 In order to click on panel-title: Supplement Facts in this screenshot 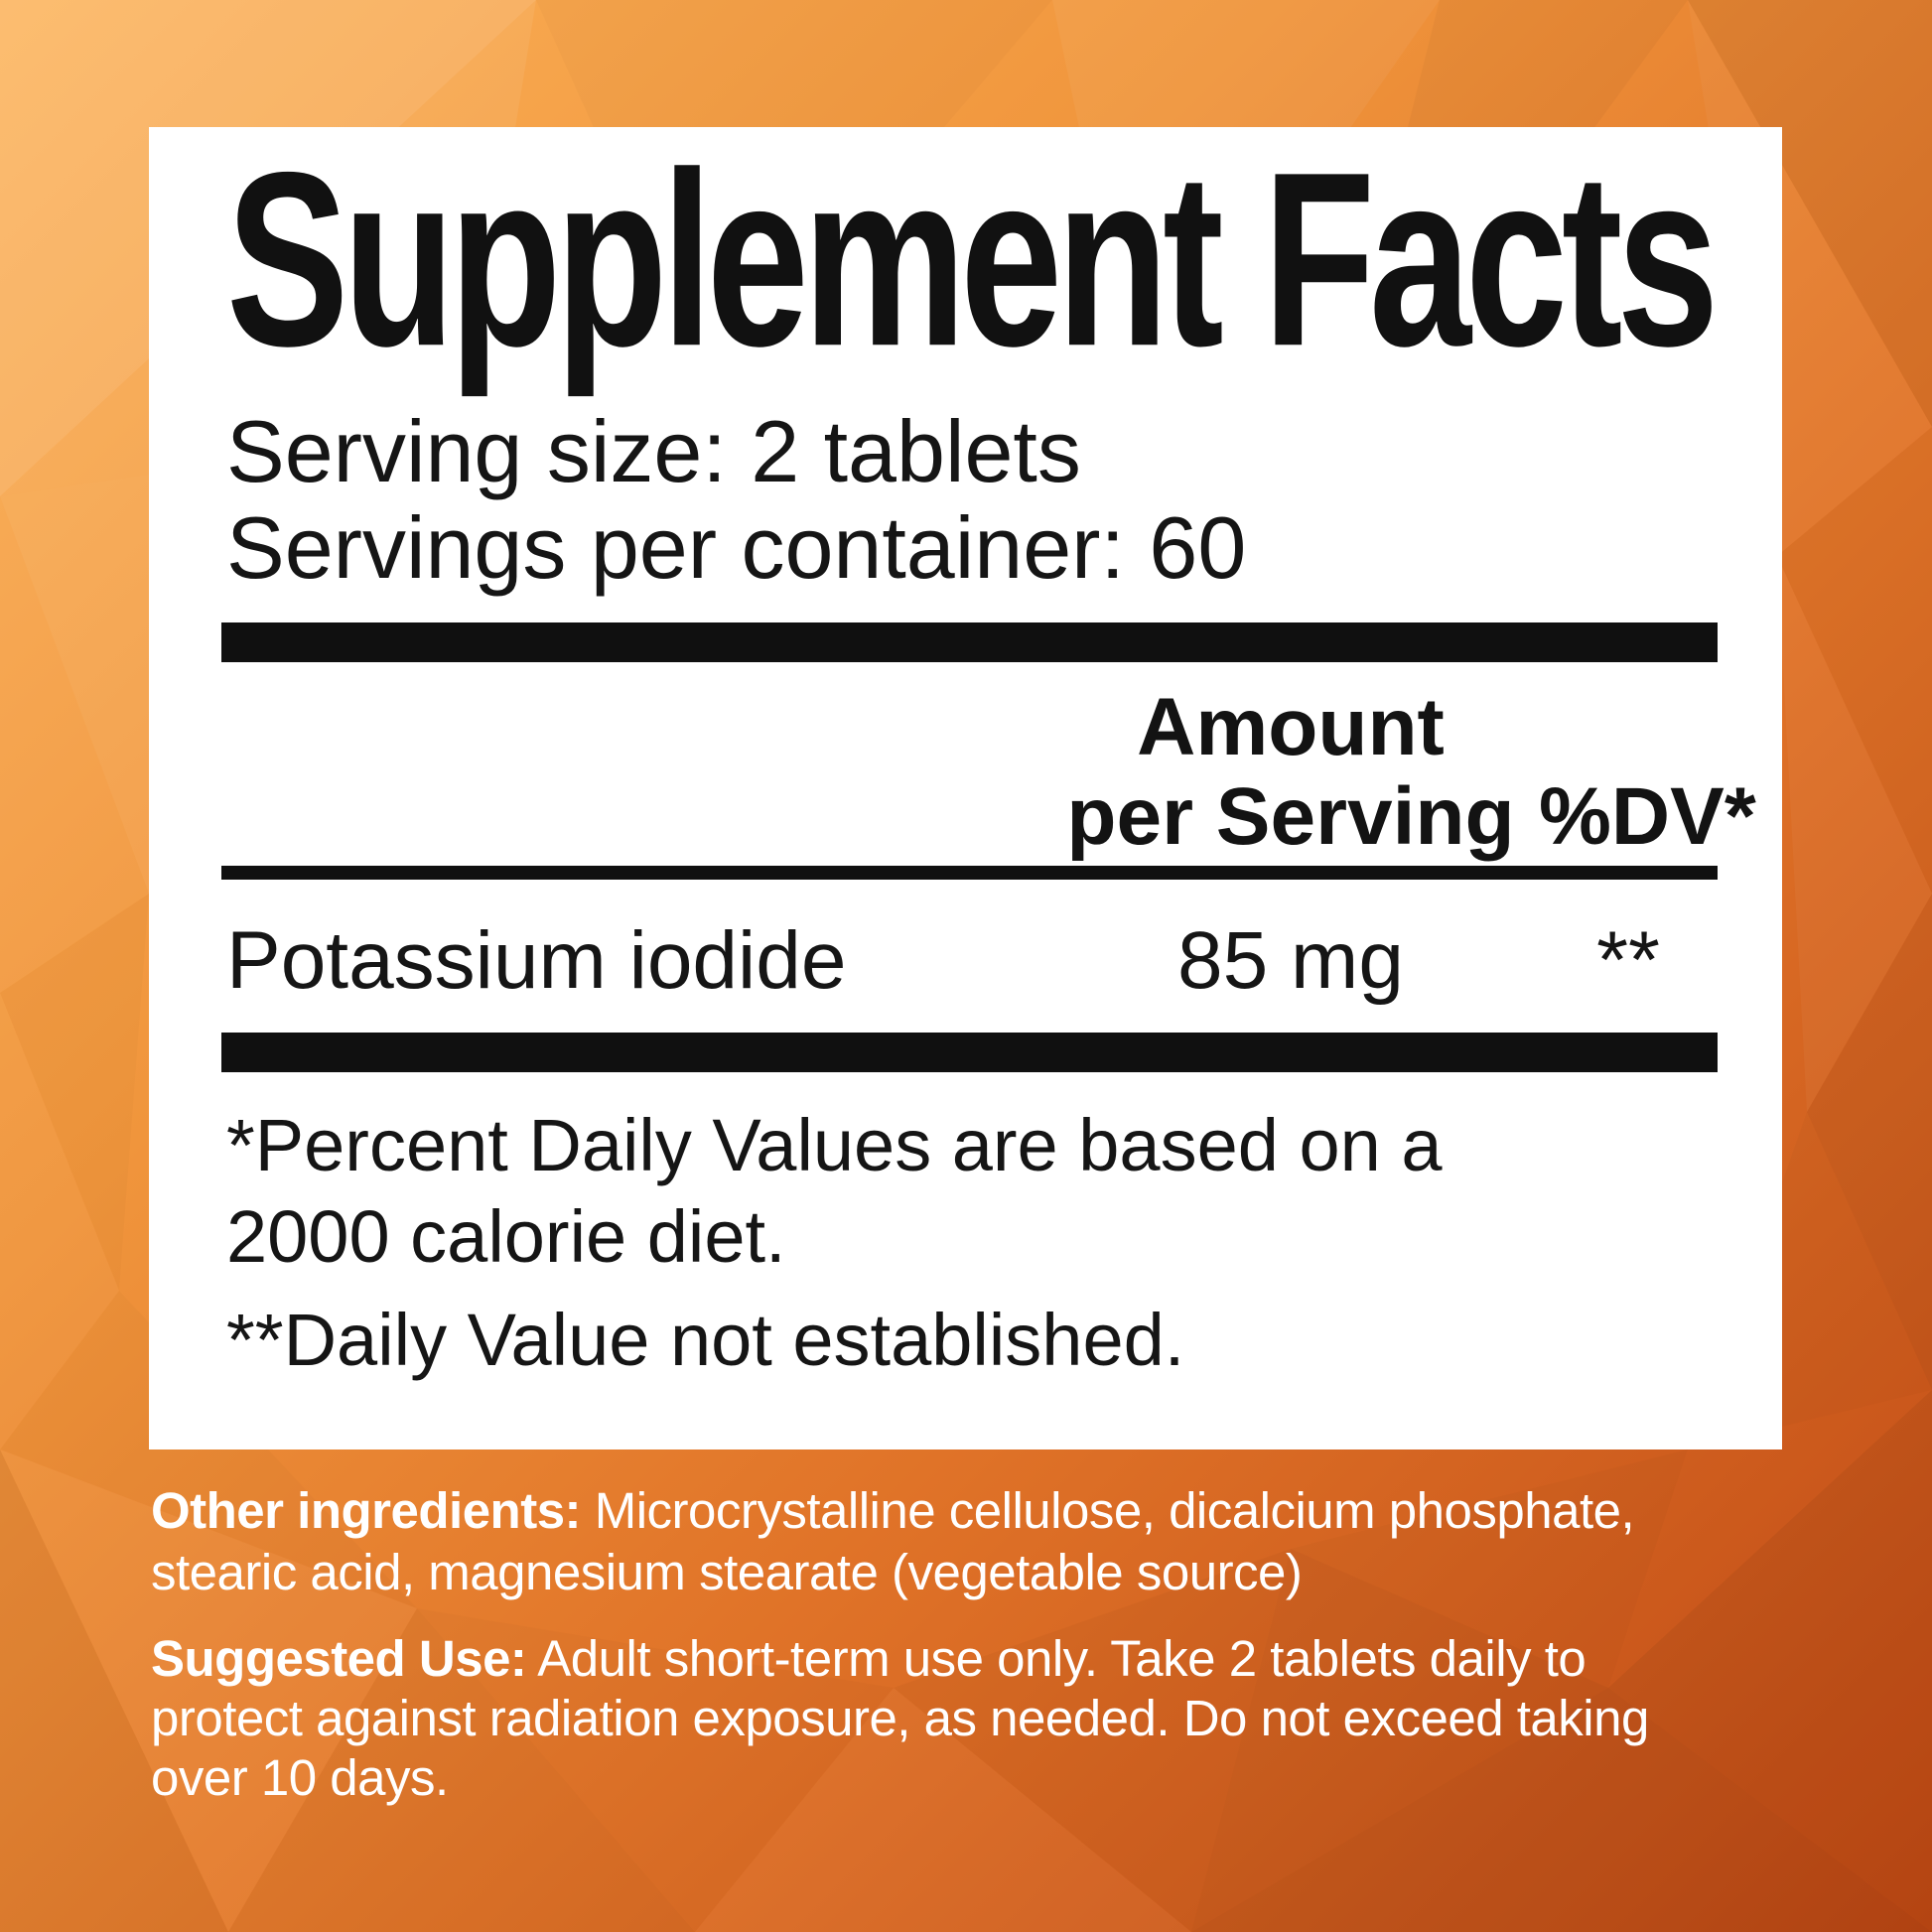, I will do `click(972, 261)`.